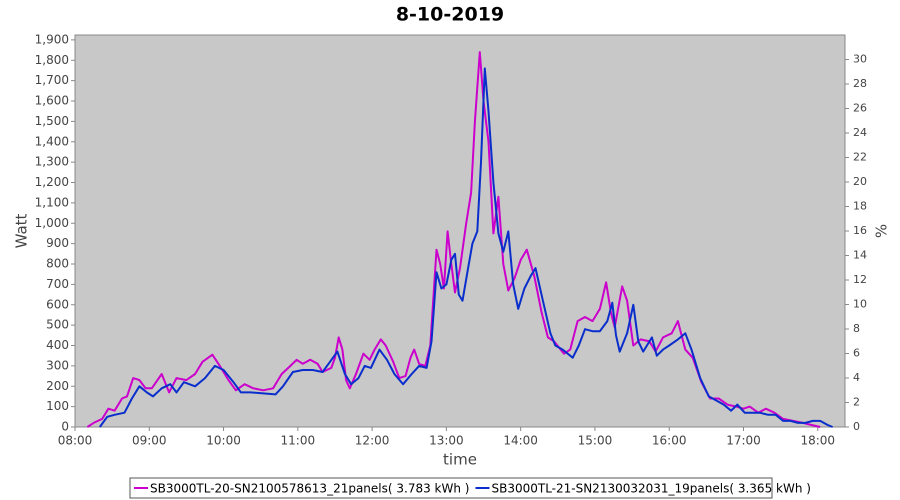 The image size is (900, 500). I want to click on x-tick-label: 11:00, so click(298, 441).